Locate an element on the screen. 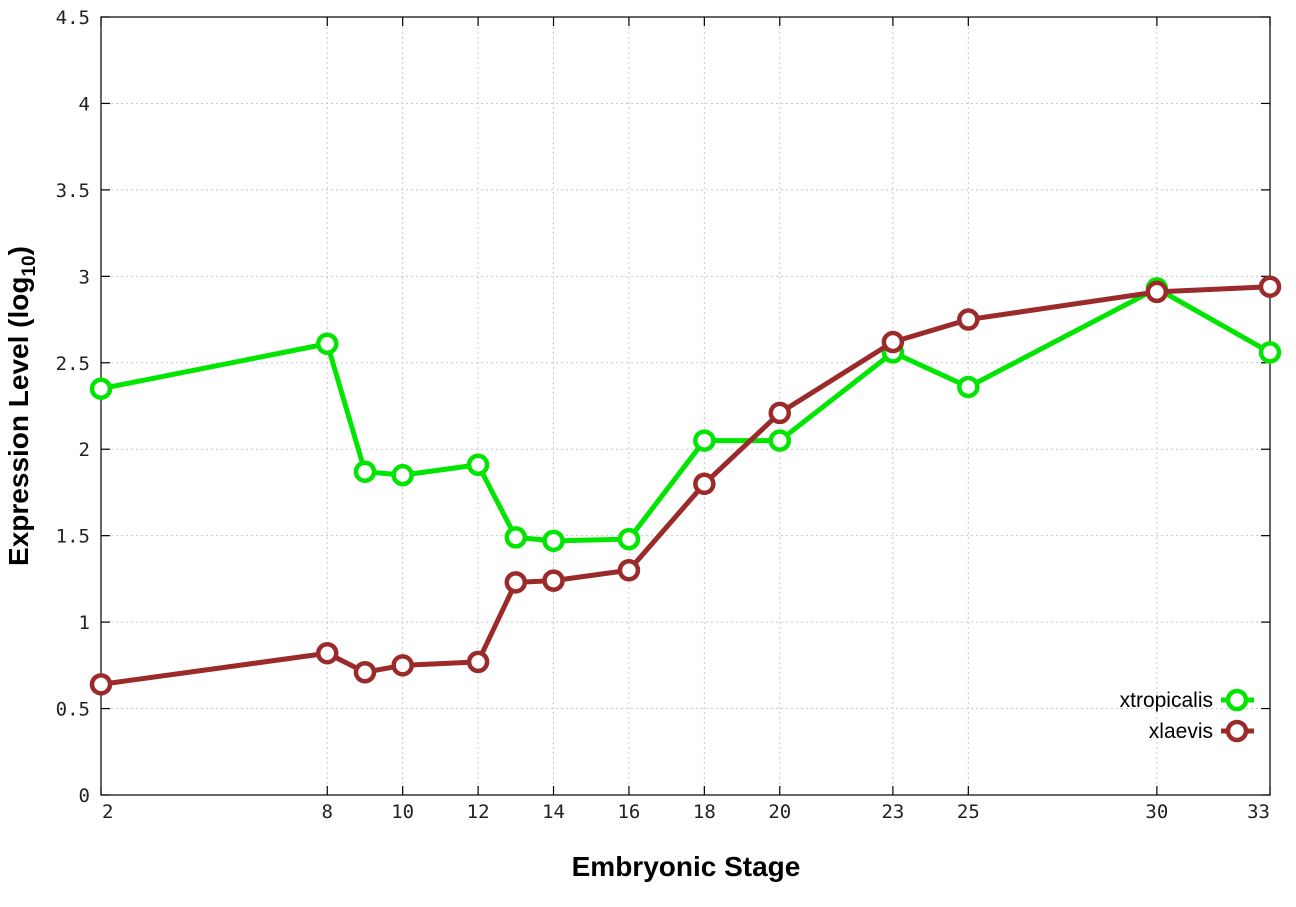 The width and height of the screenshot is (1296, 907). y-axis-title: Expression Level (log10) is located at coordinates (21, 406).